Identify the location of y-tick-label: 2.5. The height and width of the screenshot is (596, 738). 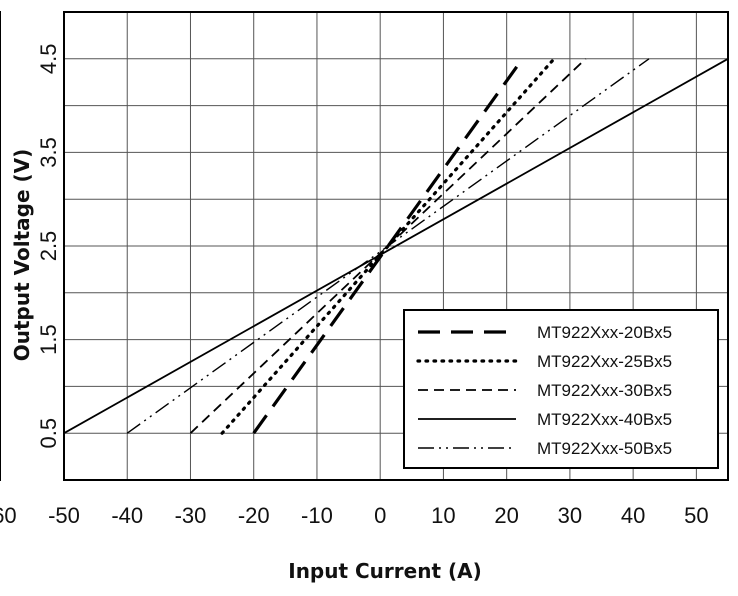
(48, 246).